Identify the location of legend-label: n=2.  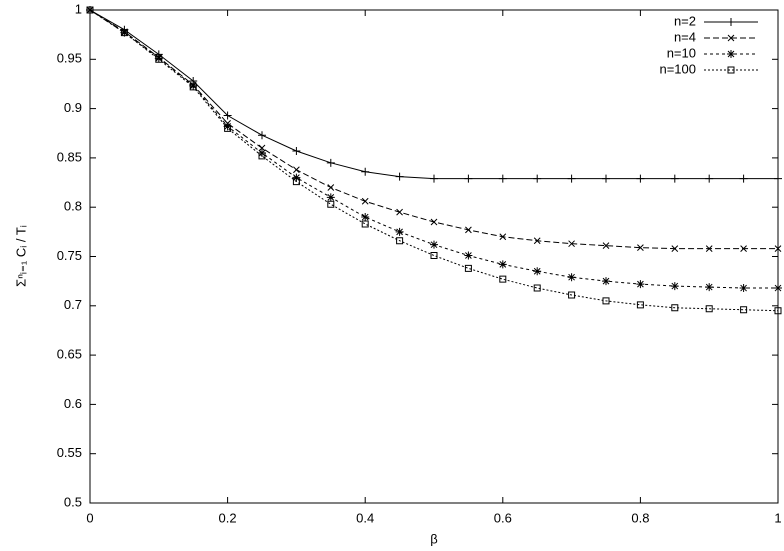
(685, 20).